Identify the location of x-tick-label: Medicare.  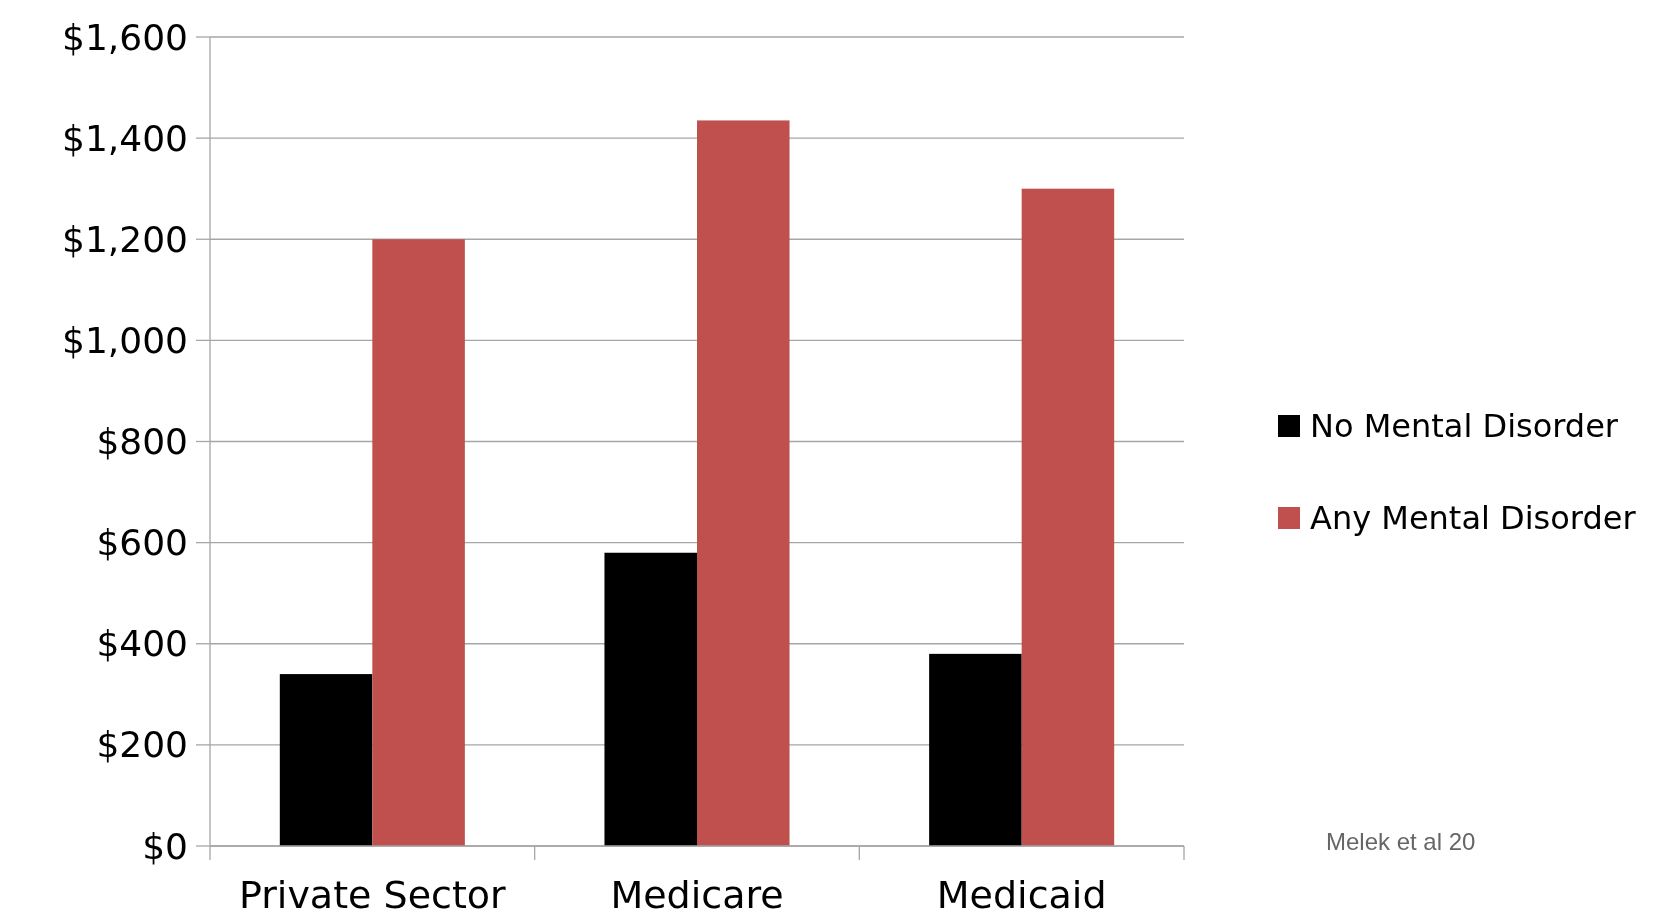
(697, 895).